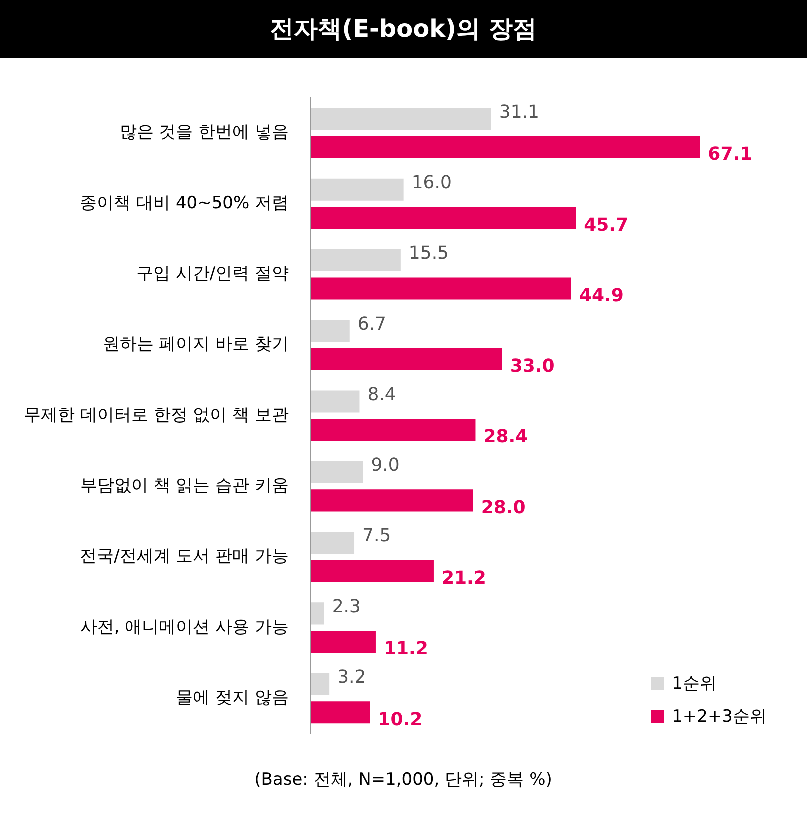 Image resolution: width=807 pixels, height=831 pixels. What do you see at coordinates (606, 225) in the screenshot?
I see `data-label: 45.7` at bounding box center [606, 225].